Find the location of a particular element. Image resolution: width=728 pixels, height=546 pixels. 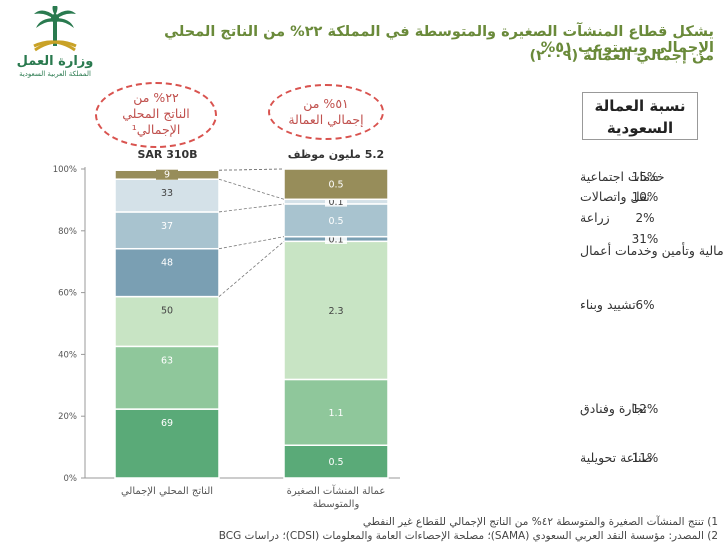

data-label: 50 is located at coordinates (167, 311).